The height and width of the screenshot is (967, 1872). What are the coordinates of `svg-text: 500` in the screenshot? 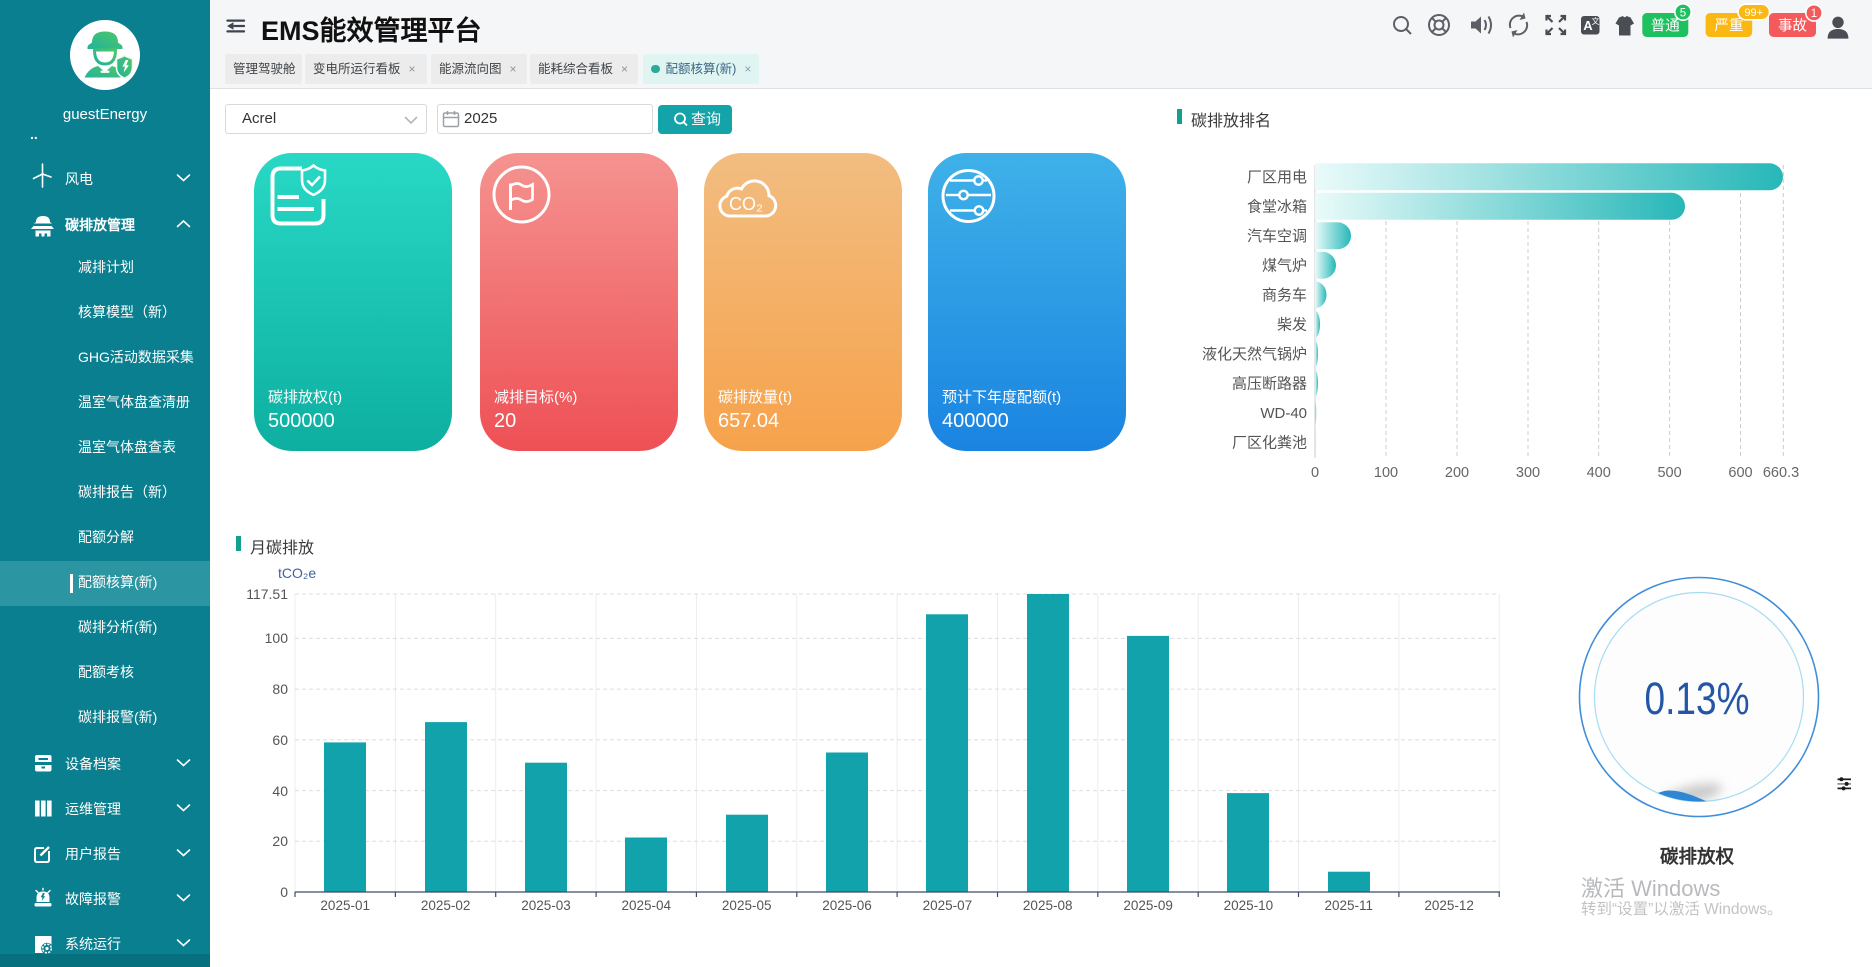 It's located at (1669, 473).